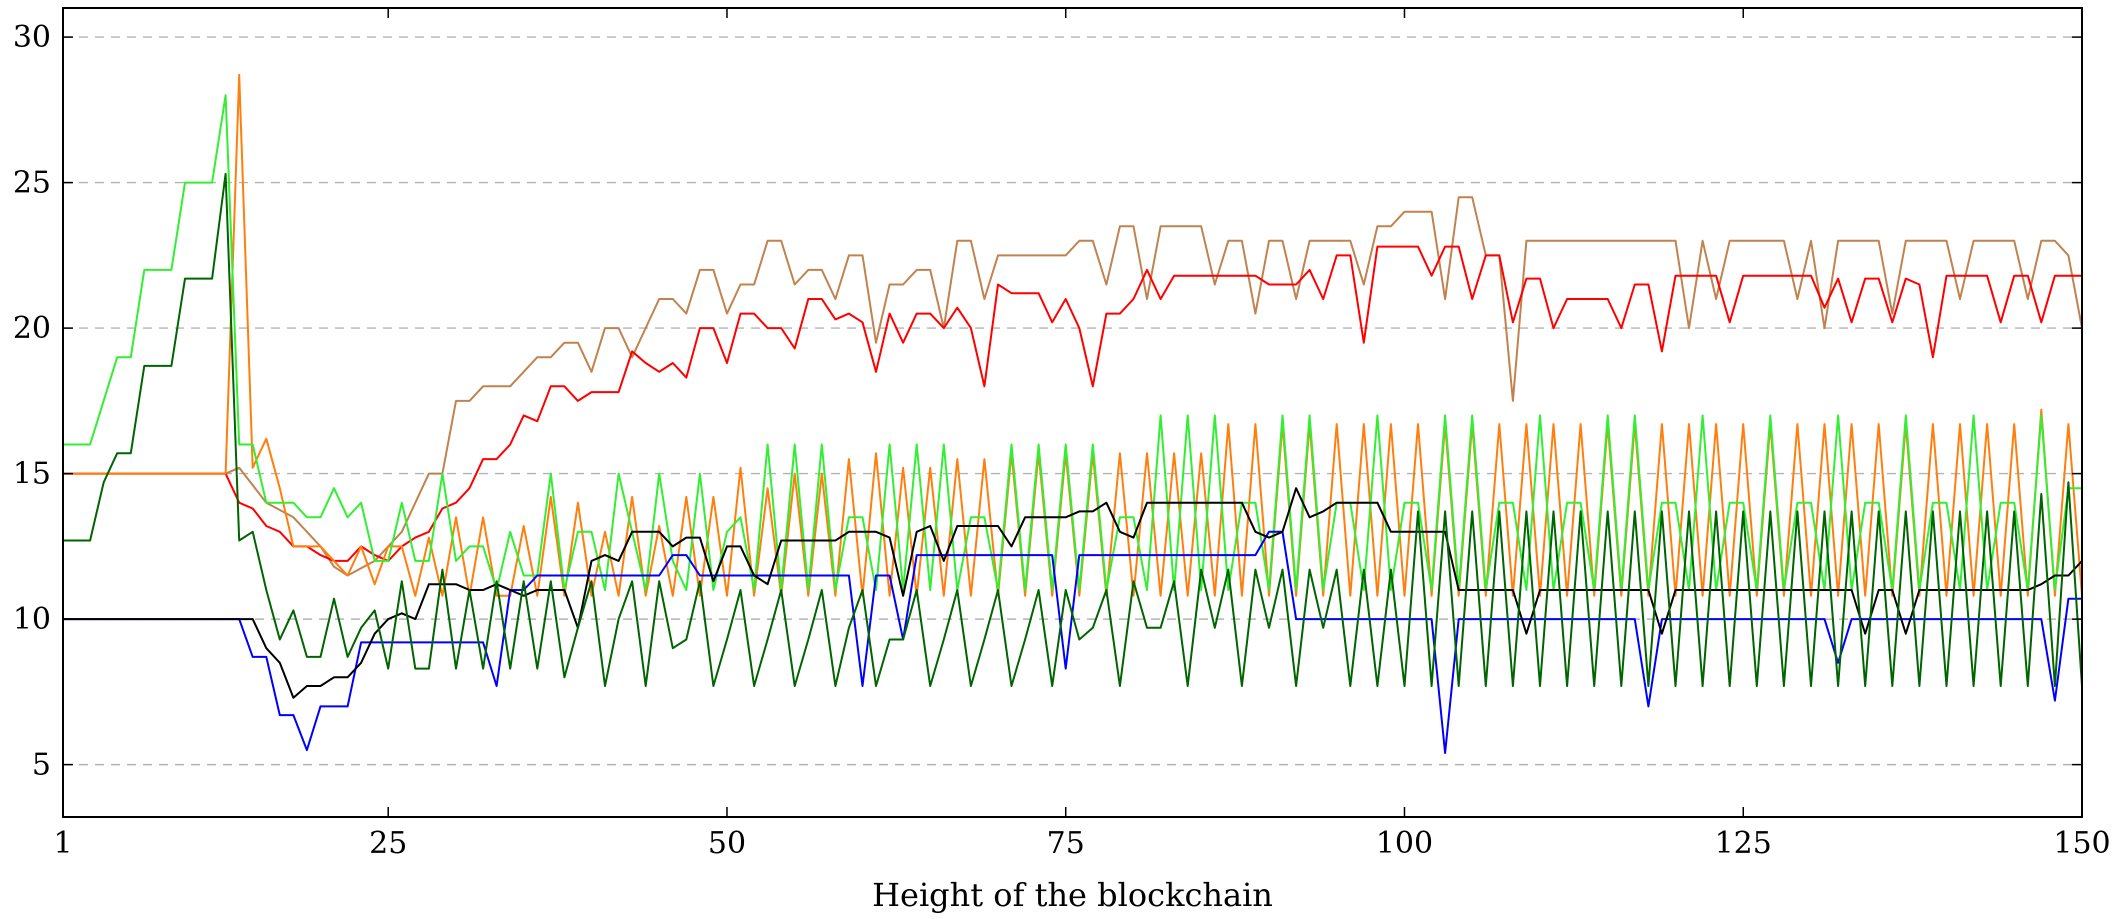  Describe the element at coordinates (2081, 843) in the screenshot. I see `x-tick-label: 150` at that location.